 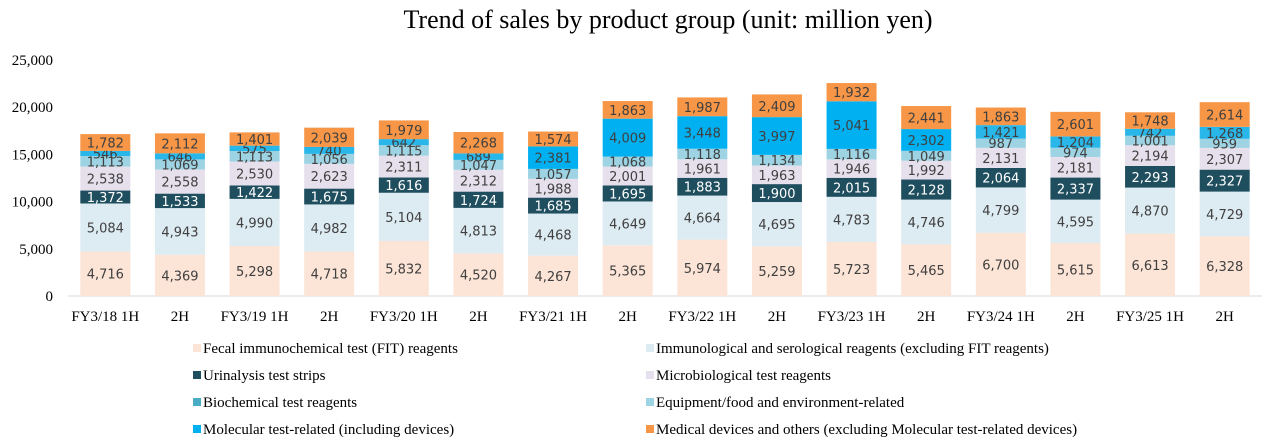 I want to click on data-label: 5,298, so click(x=254, y=272).